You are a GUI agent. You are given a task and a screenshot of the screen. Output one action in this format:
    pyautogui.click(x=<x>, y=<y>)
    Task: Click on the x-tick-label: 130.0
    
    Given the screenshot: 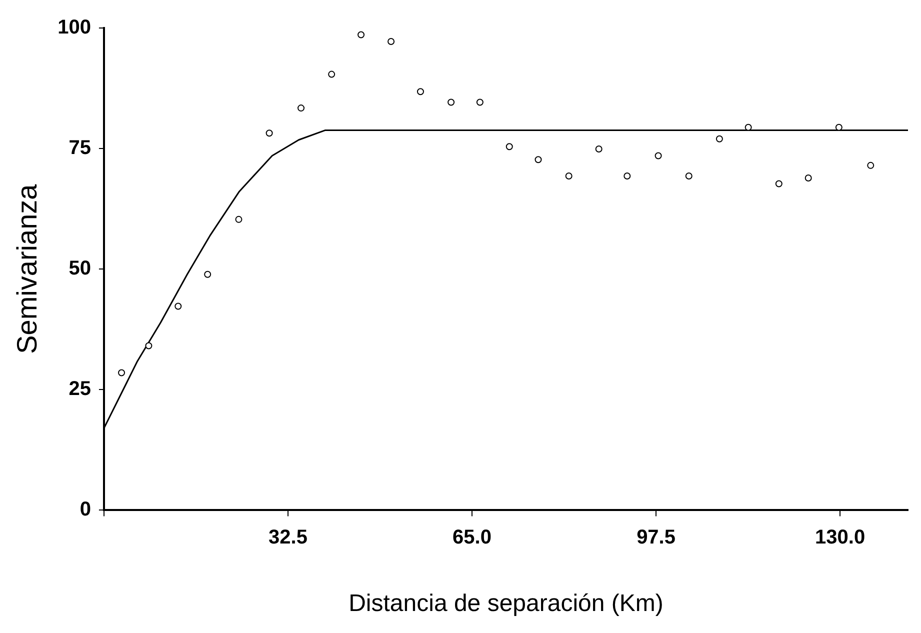 What is the action you would take?
    pyautogui.click(x=840, y=537)
    